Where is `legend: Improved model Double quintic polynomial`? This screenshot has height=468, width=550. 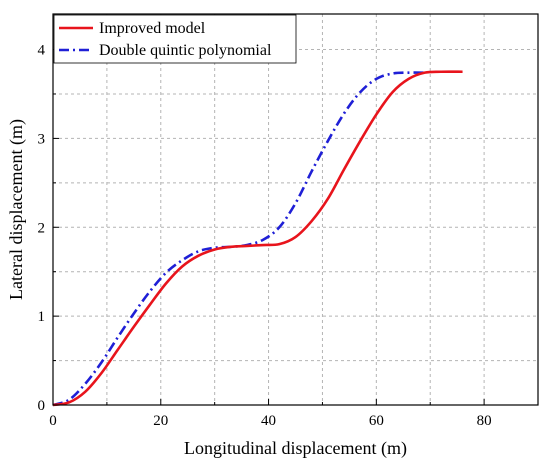
legend: Improved model Double quintic polynomial is located at coordinates (175, 39).